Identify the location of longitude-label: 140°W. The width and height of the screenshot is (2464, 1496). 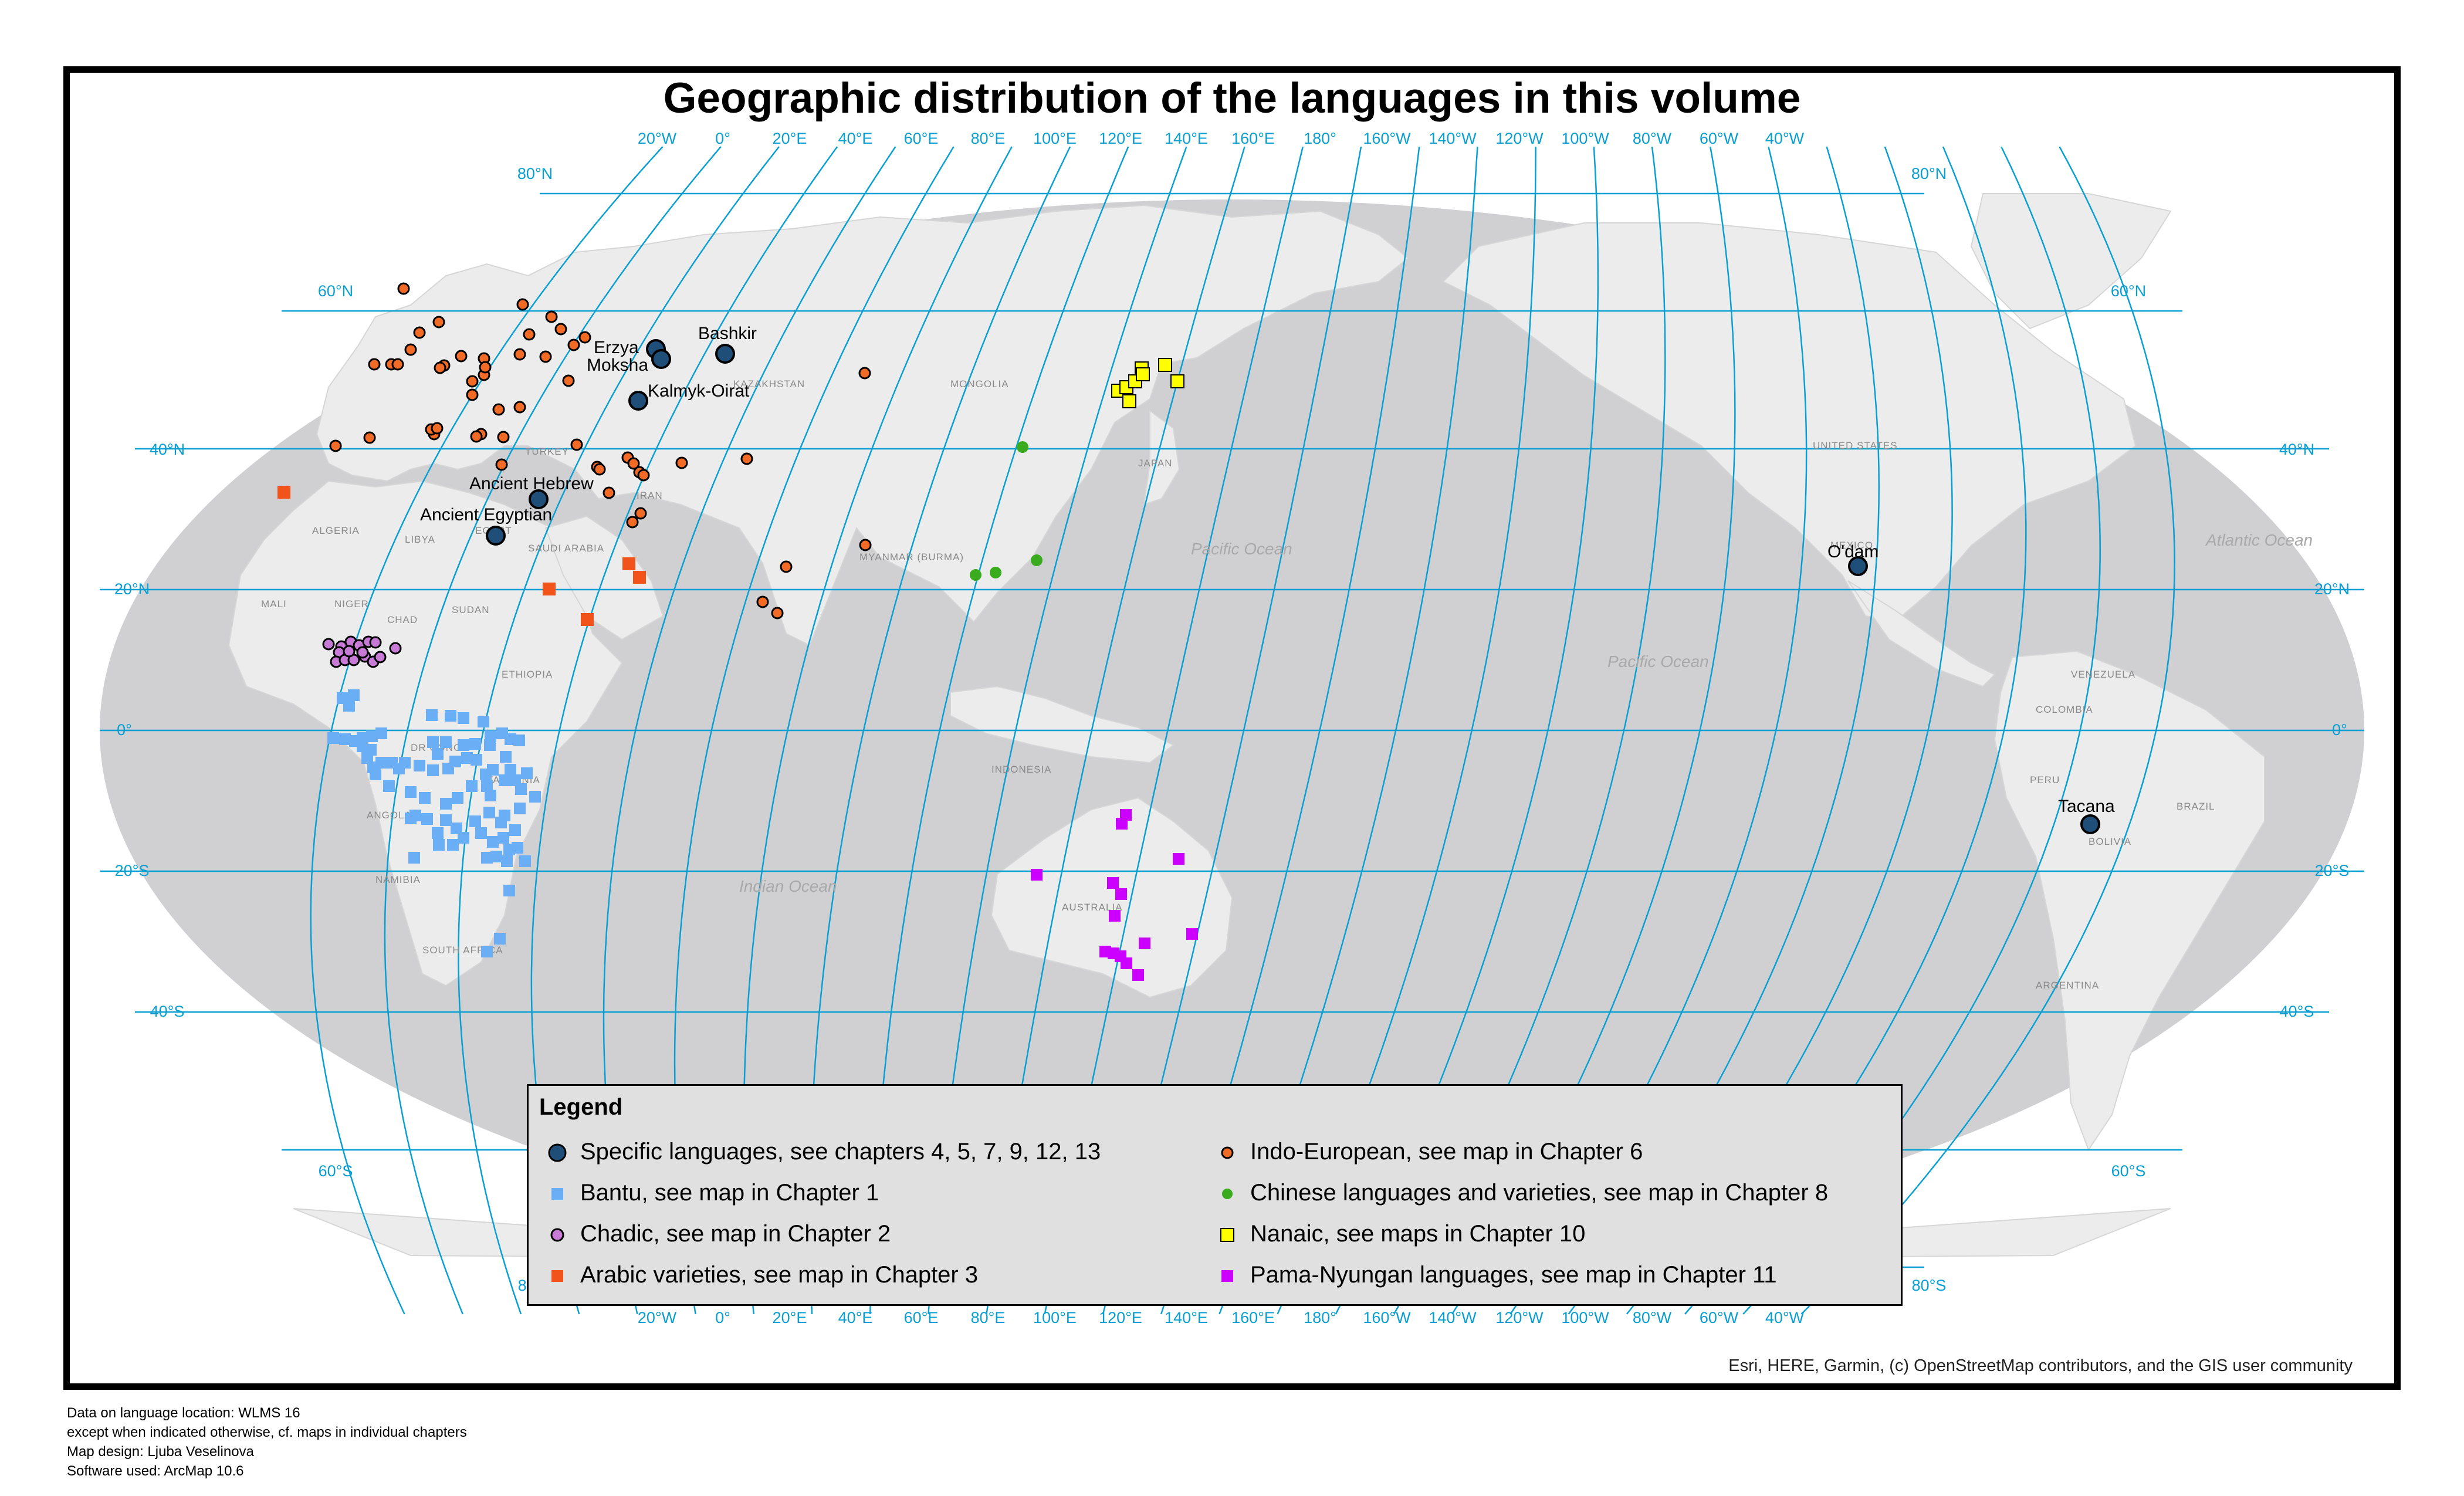
(1453, 138).